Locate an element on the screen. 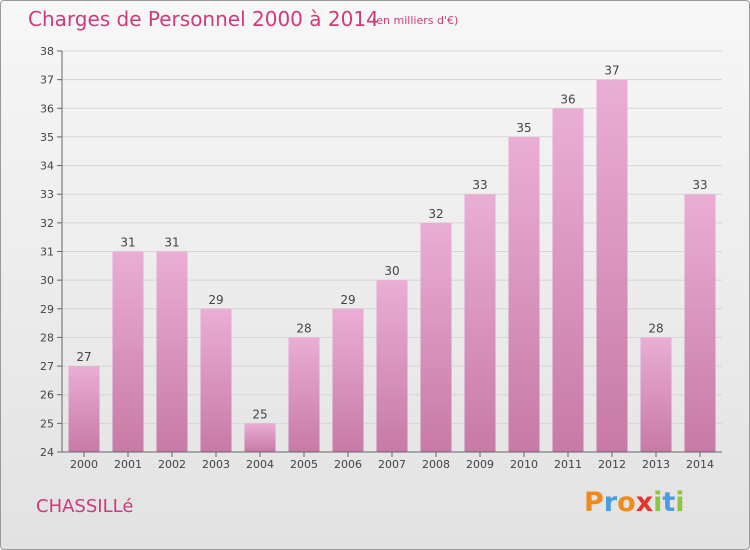  y-tick-label: 29 is located at coordinates (47, 309).